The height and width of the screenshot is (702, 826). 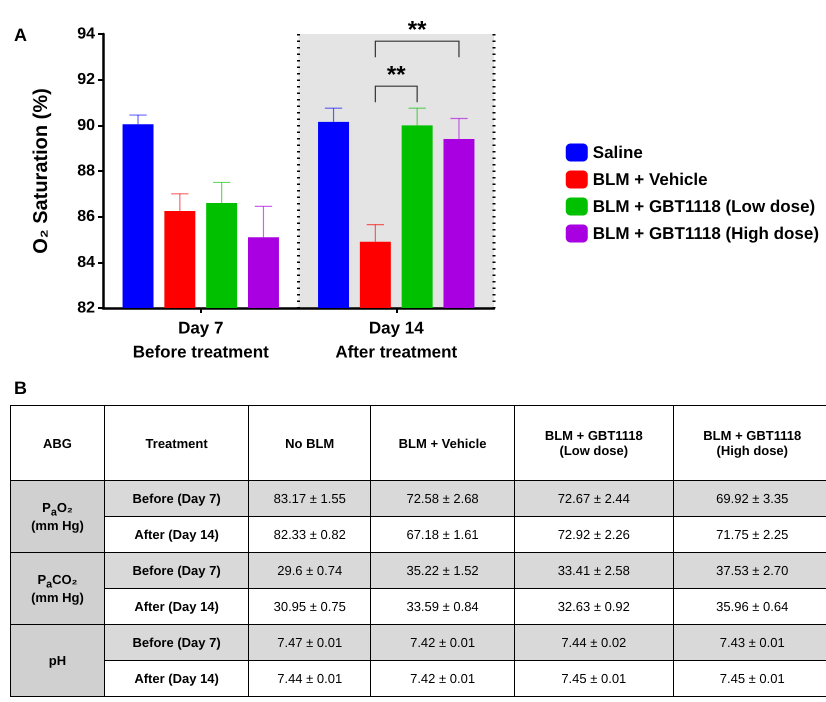 What do you see at coordinates (86, 308) in the screenshot?
I see `y-tick-label: 82` at bounding box center [86, 308].